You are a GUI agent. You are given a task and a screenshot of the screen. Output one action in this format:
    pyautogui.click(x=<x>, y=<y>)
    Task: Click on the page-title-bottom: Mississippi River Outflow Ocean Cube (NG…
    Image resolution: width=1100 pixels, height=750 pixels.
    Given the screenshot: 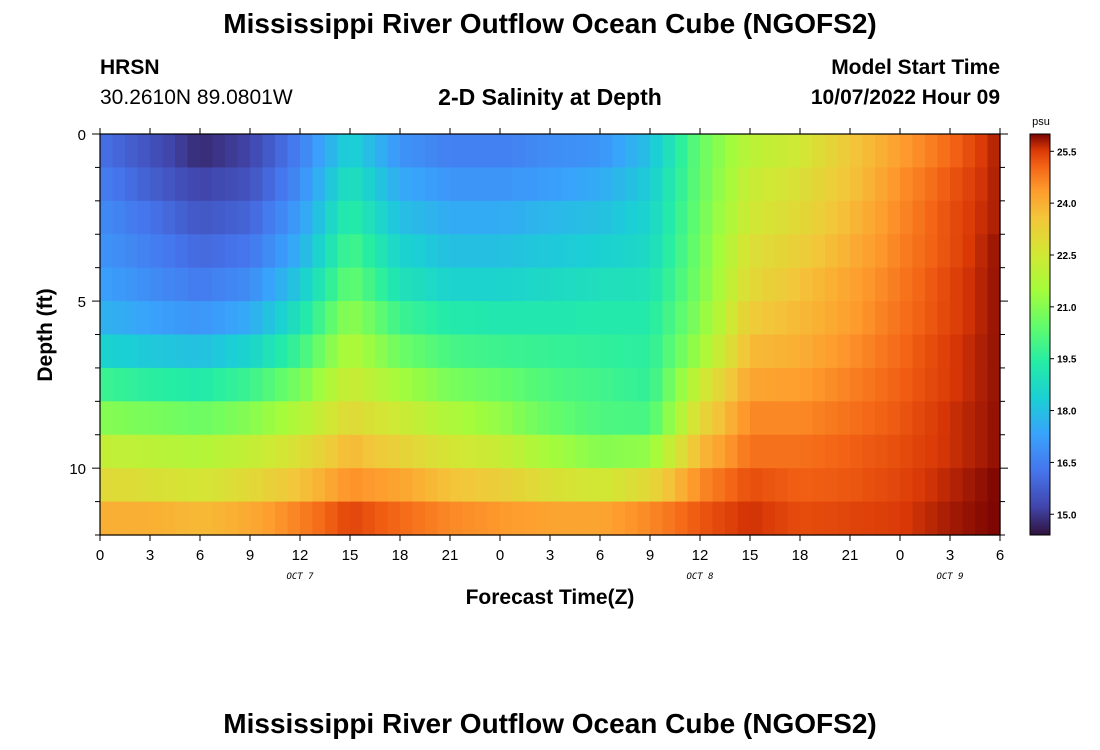 What is the action you would take?
    pyautogui.click(x=550, y=723)
    